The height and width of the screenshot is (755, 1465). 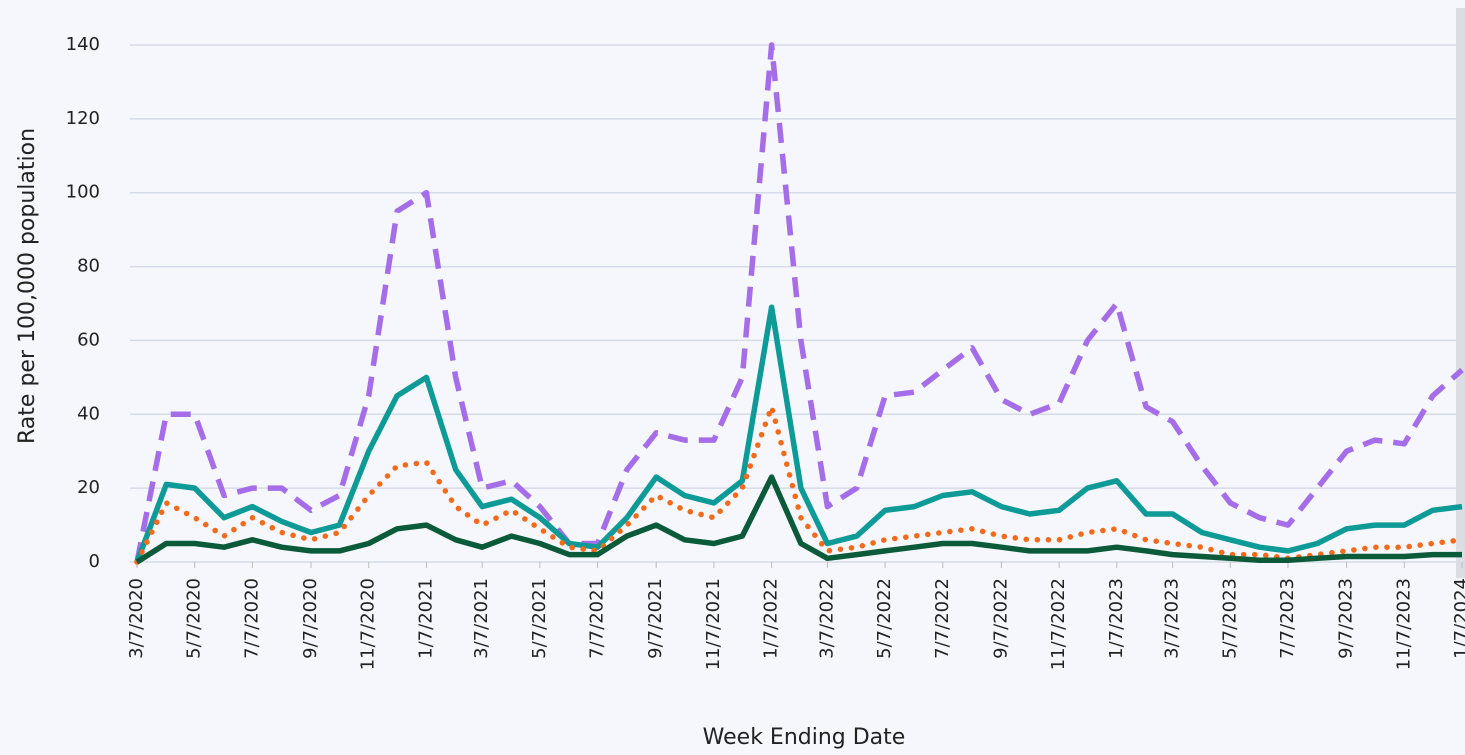 What do you see at coordinates (1116, 618) in the screenshot?
I see `x-tick-label: 1/7/2023` at bounding box center [1116, 618].